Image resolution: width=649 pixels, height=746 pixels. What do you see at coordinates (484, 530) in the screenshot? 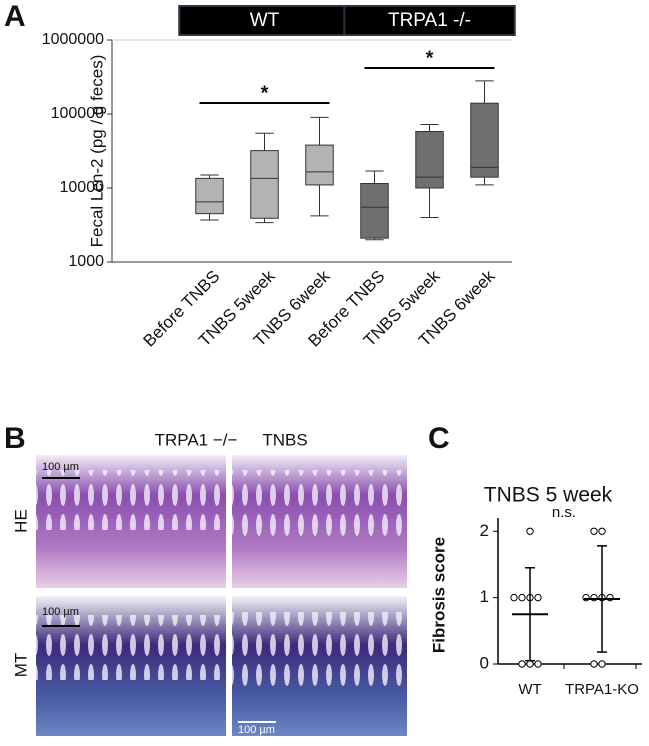
I see `y-tick-label: 2` at bounding box center [484, 530].